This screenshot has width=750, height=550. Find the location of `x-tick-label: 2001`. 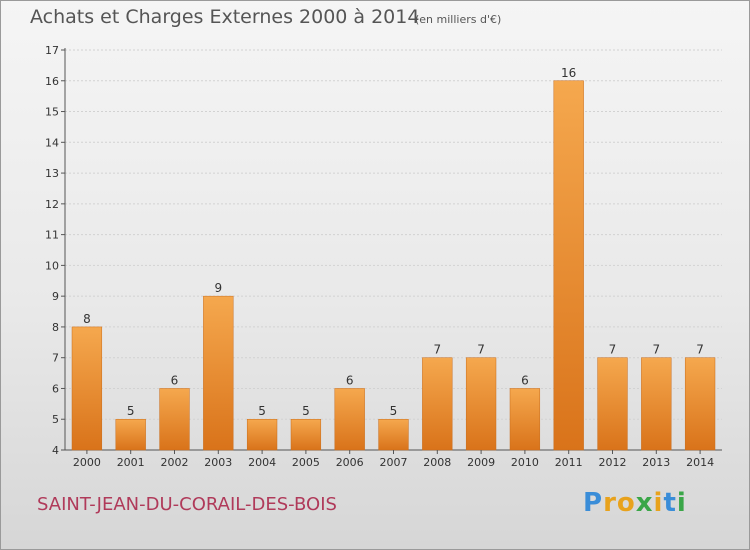

x-tick-label: 2001 is located at coordinates (131, 462).